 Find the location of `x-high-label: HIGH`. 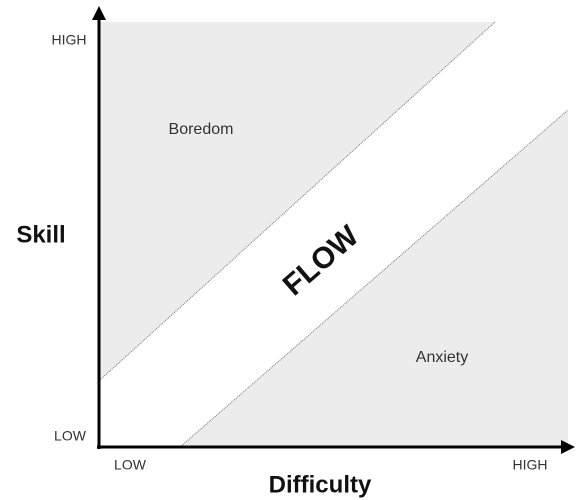

x-high-label: HIGH is located at coordinates (530, 465).